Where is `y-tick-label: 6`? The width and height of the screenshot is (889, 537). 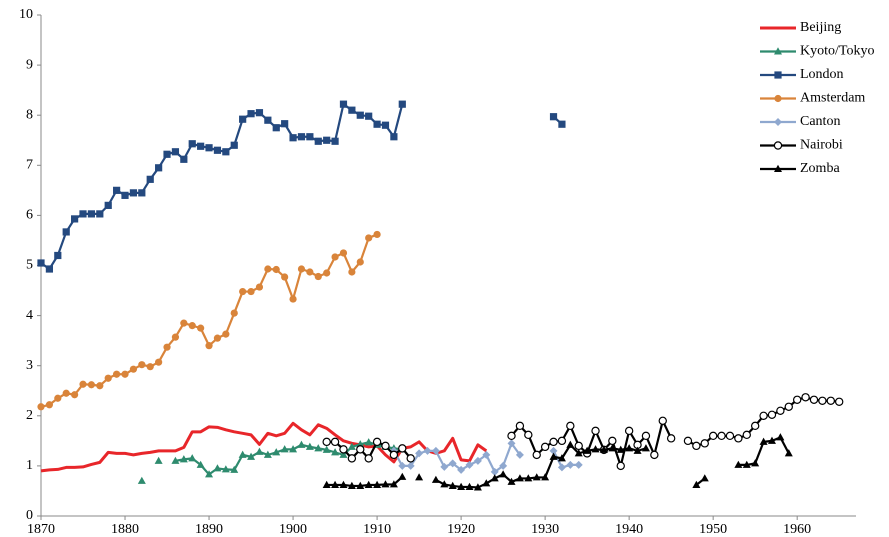 y-tick-label: 6 is located at coordinates (29, 215).